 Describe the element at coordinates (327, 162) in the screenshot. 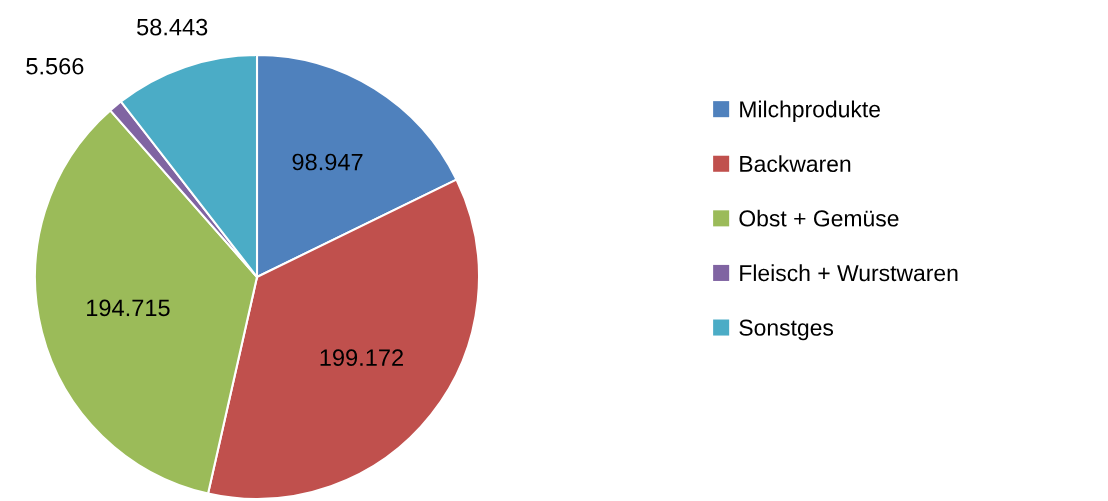

I see `data-label: 98.947` at that location.